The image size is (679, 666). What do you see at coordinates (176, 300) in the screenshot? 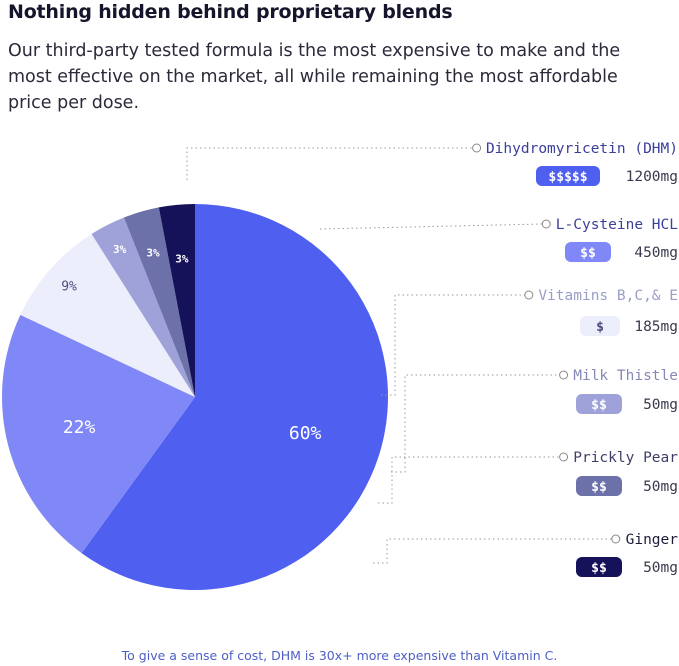
I see `slice-ginger` at bounding box center [176, 300].